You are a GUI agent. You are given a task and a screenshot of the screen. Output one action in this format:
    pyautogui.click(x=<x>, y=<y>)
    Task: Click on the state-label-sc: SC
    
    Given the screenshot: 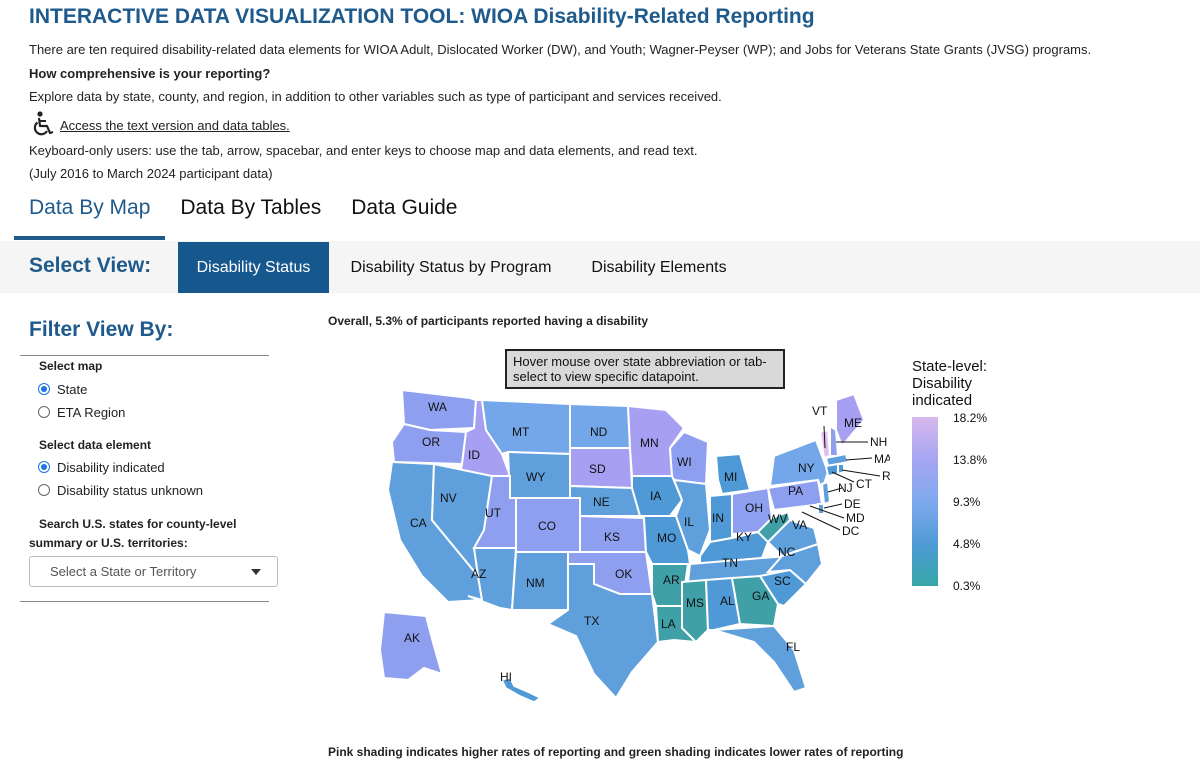 What is the action you would take?
    pyautogui.click(x=782, y=581)
    